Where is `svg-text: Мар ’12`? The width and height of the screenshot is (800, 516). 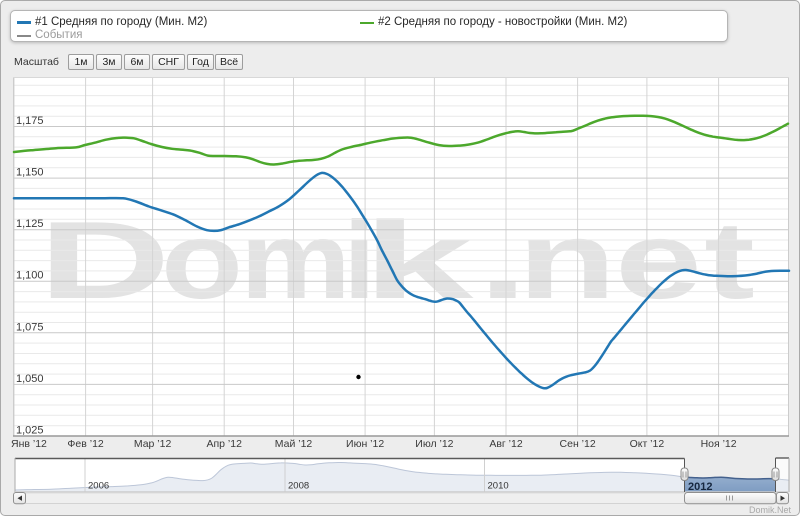
svg-text: Мар ’12 is located at coordinates (153, 444).